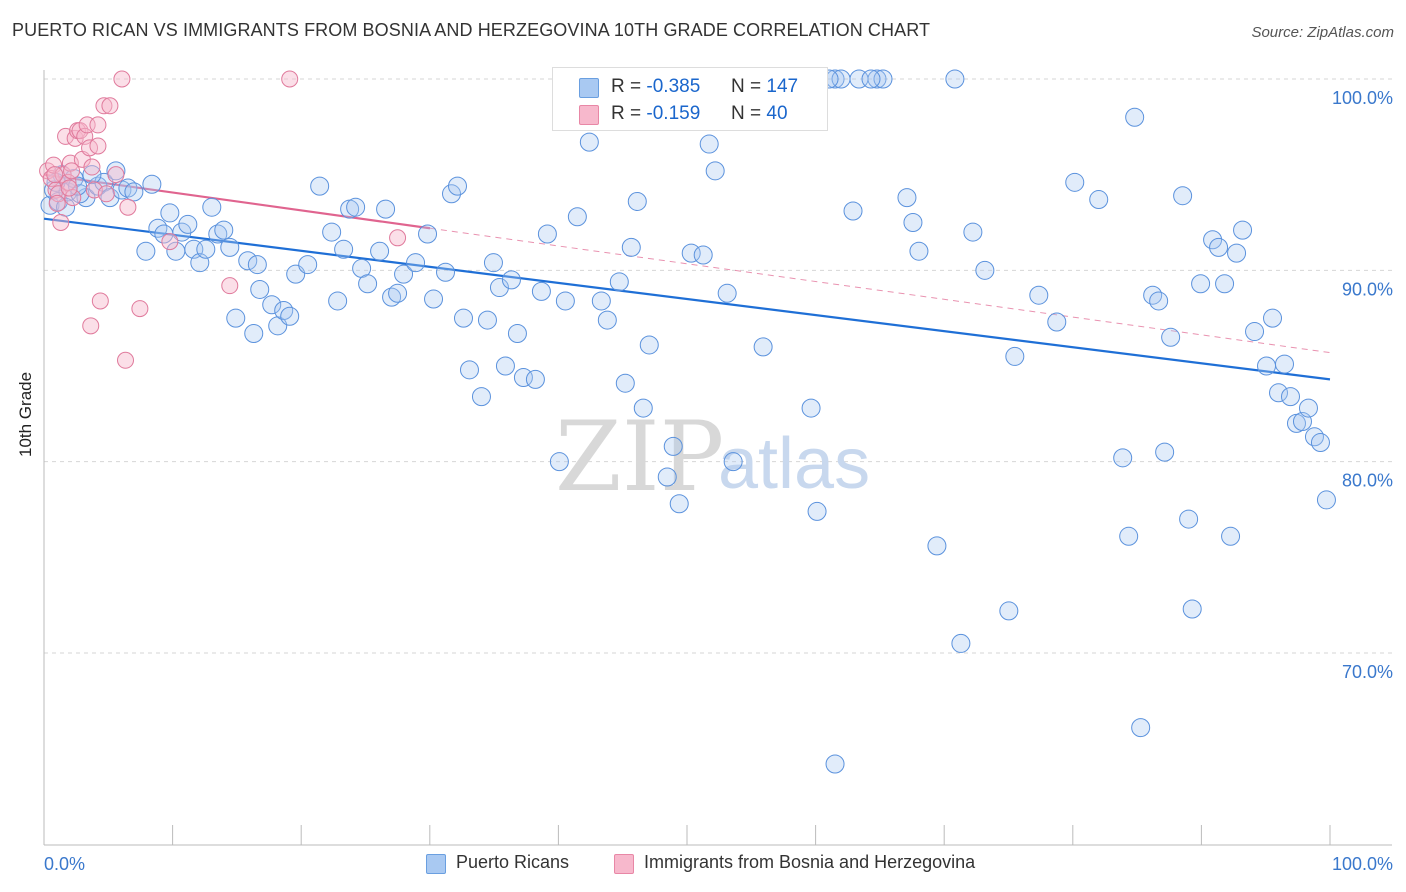  I want to click on legend-item-puerto-ricans: Puerto Ricans, so click(498, 863).